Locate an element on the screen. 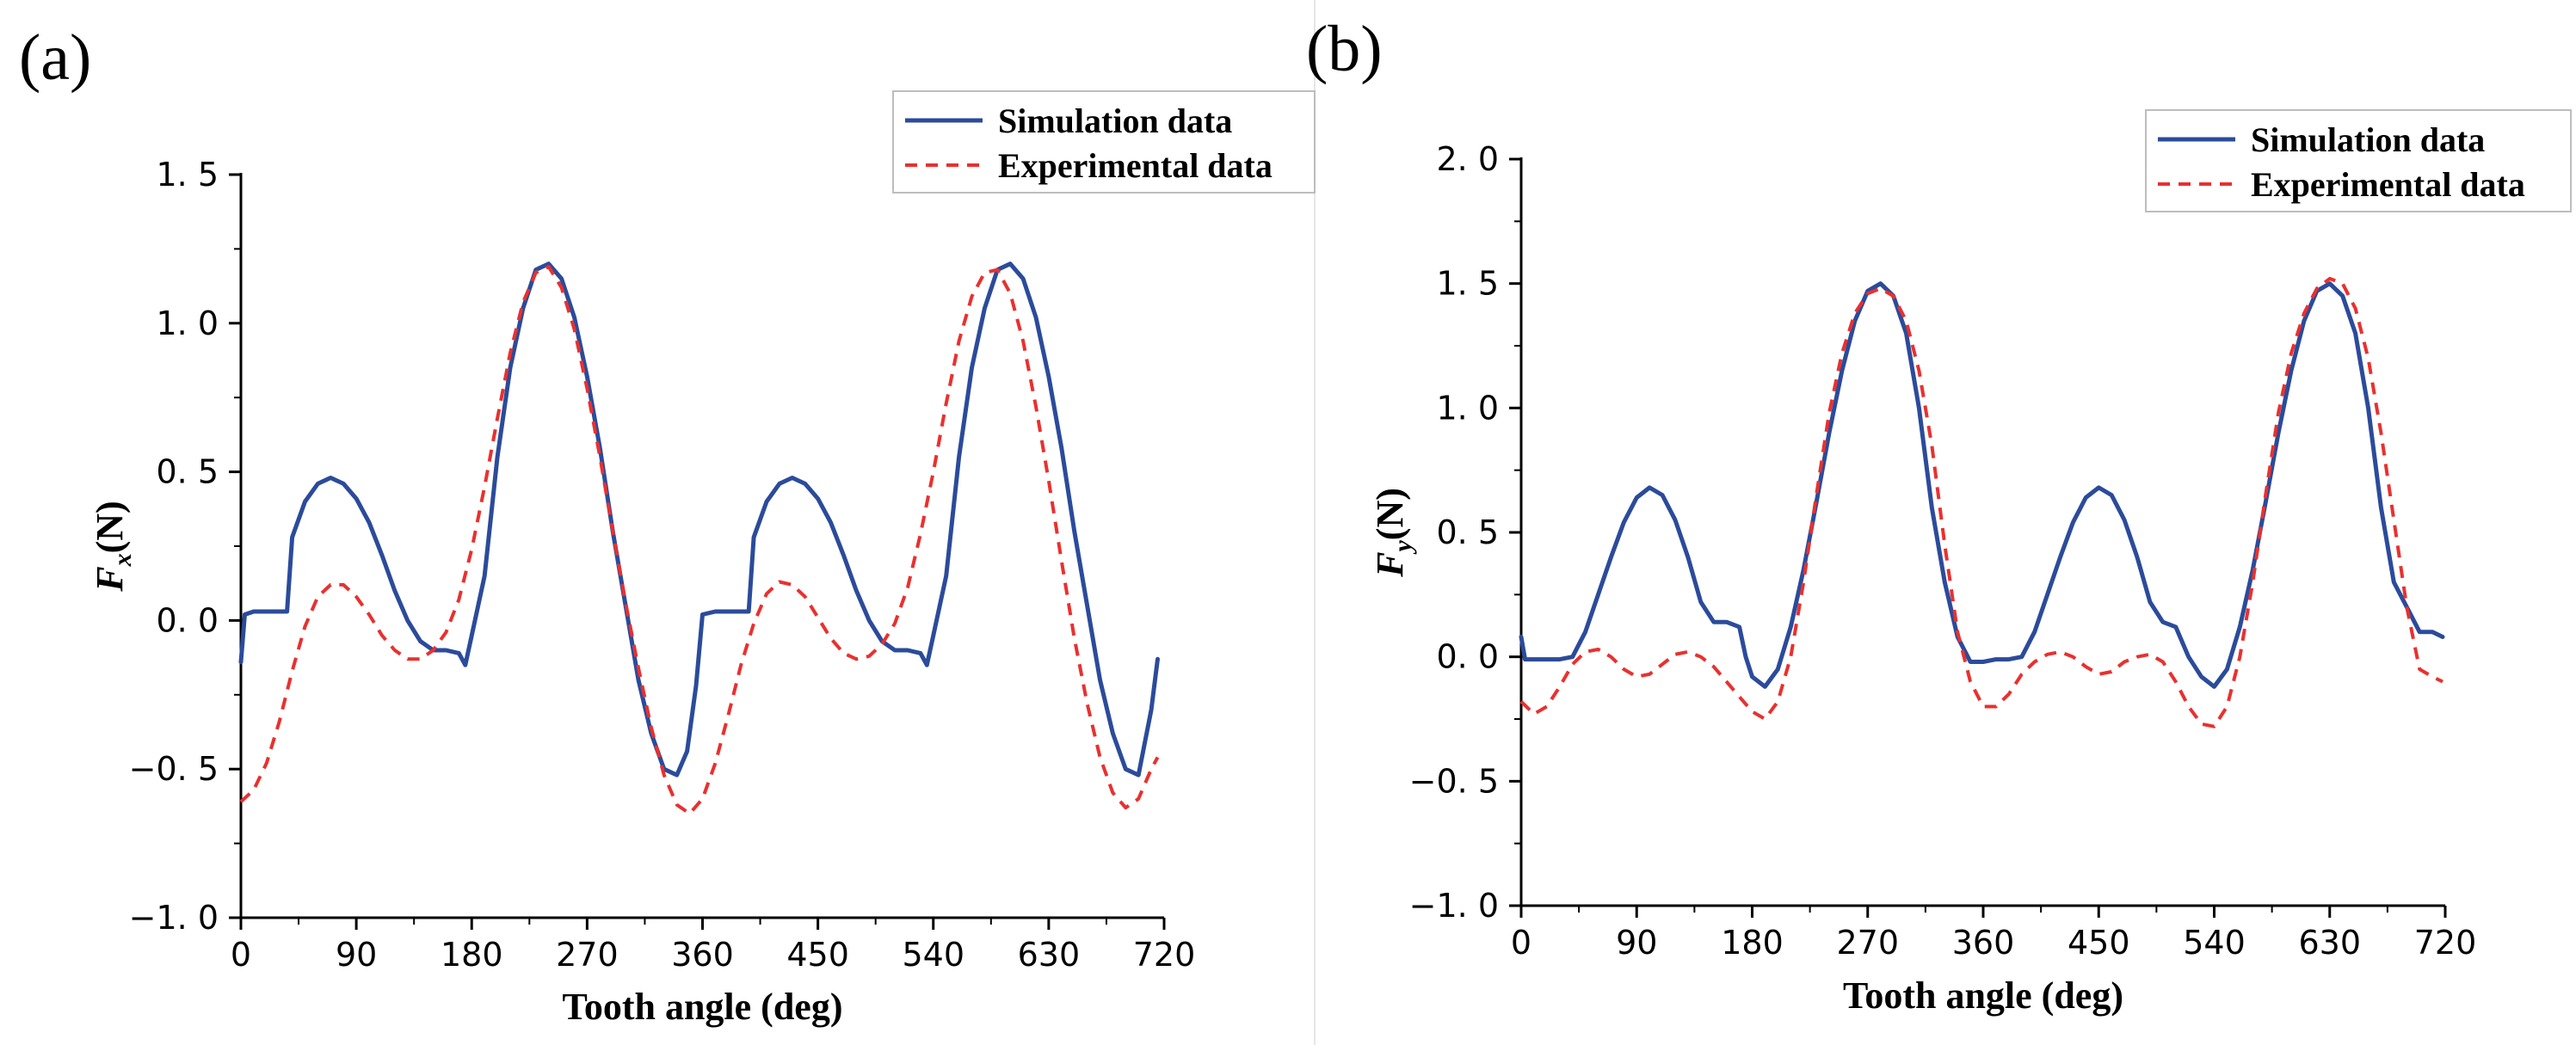 The width and height of the screenshot is (2576, 1045). x-tick-label-b: 0 is located at coordinates (1521, 943).